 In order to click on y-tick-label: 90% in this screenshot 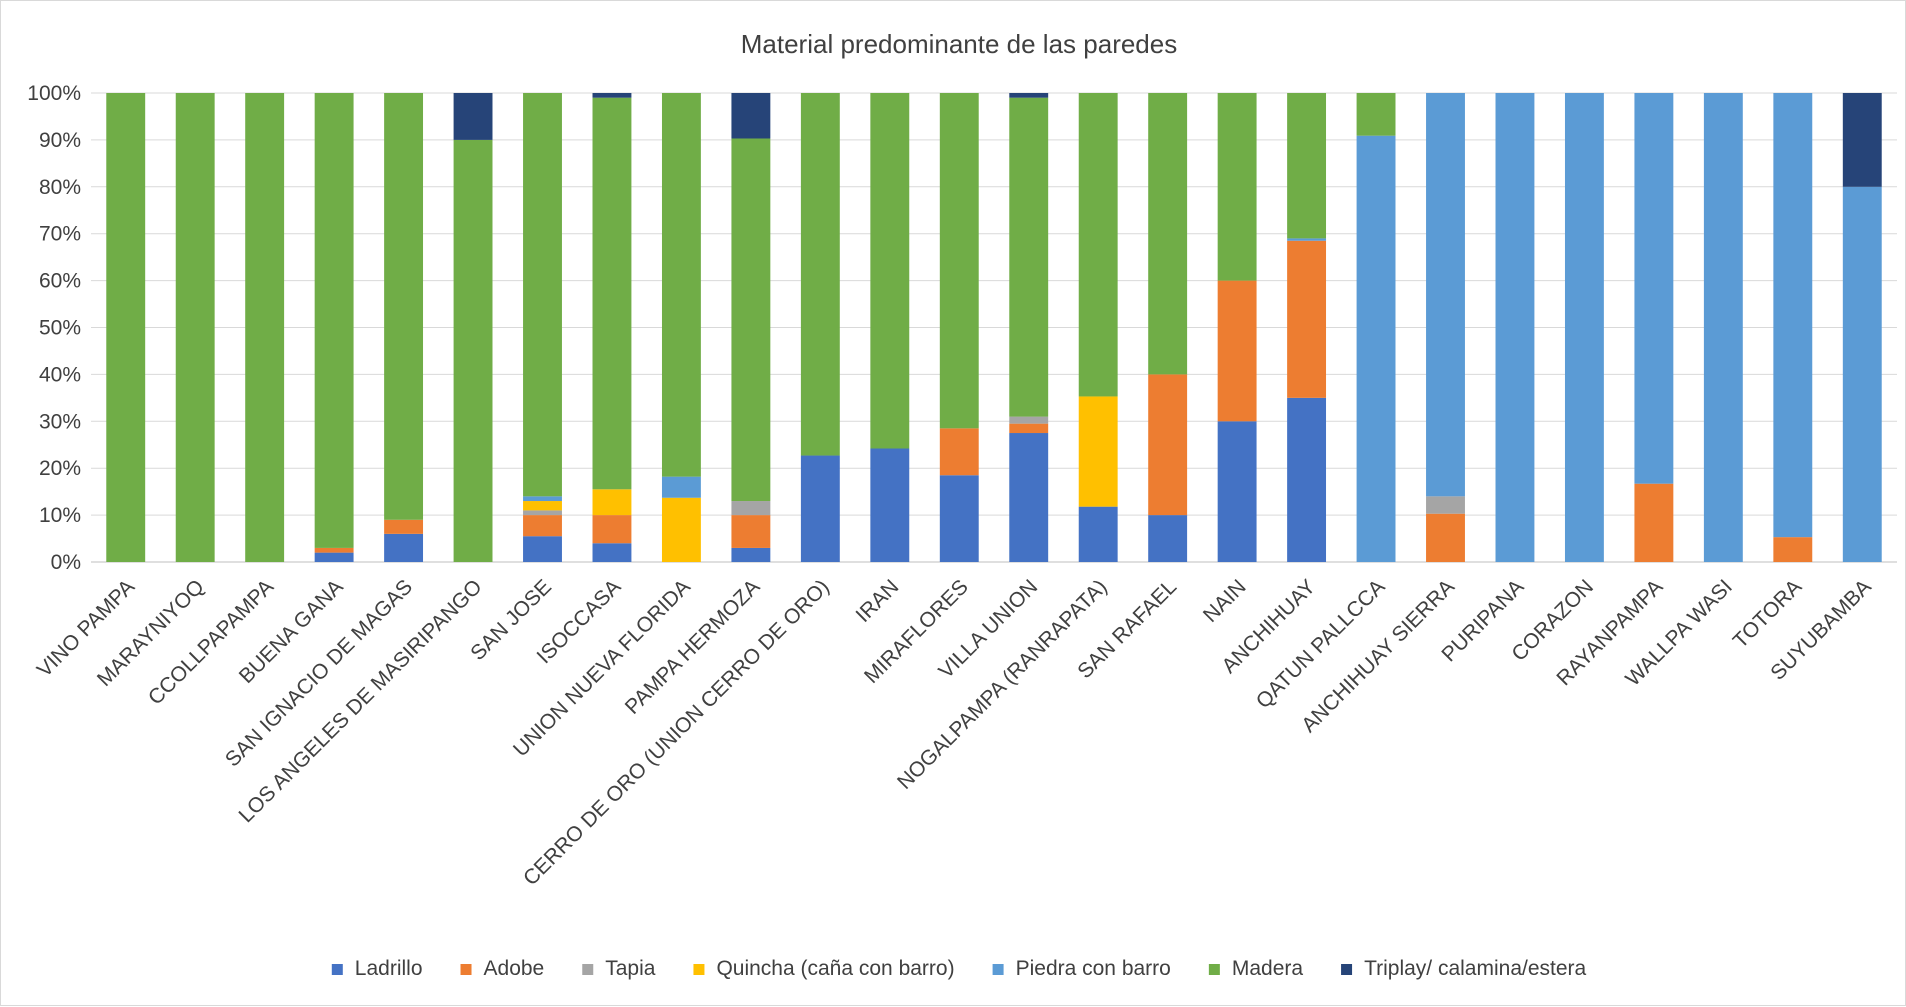, I will do `click(60, 140)`.